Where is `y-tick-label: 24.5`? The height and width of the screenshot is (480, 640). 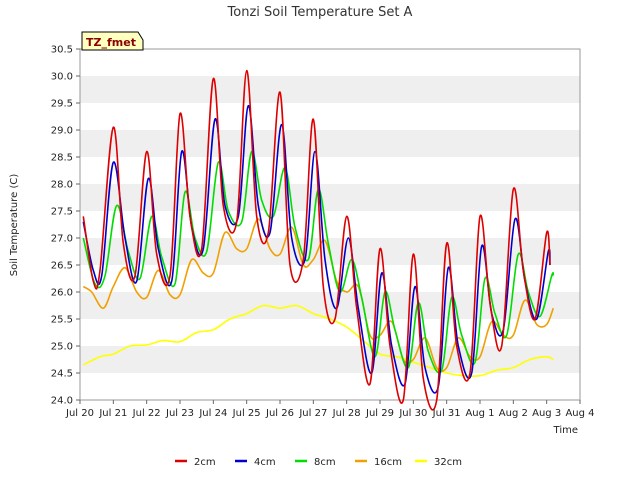 y-tick-label: 24.5 is located at coordinates (62, 374).